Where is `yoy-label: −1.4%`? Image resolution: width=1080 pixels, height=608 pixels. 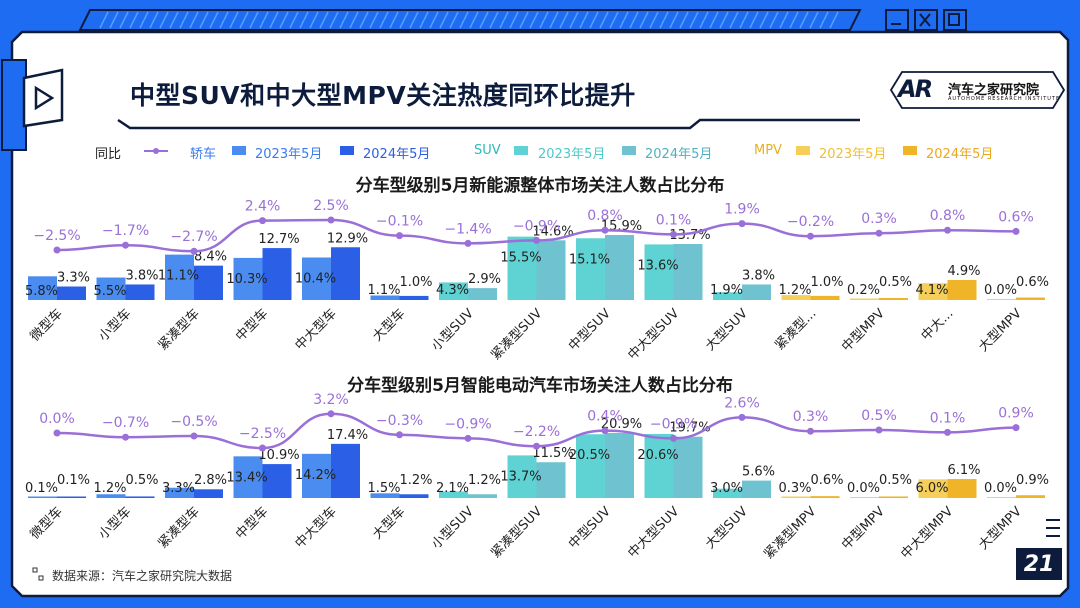 yoy-label: −1.4% is located at coordinates (467, 229).